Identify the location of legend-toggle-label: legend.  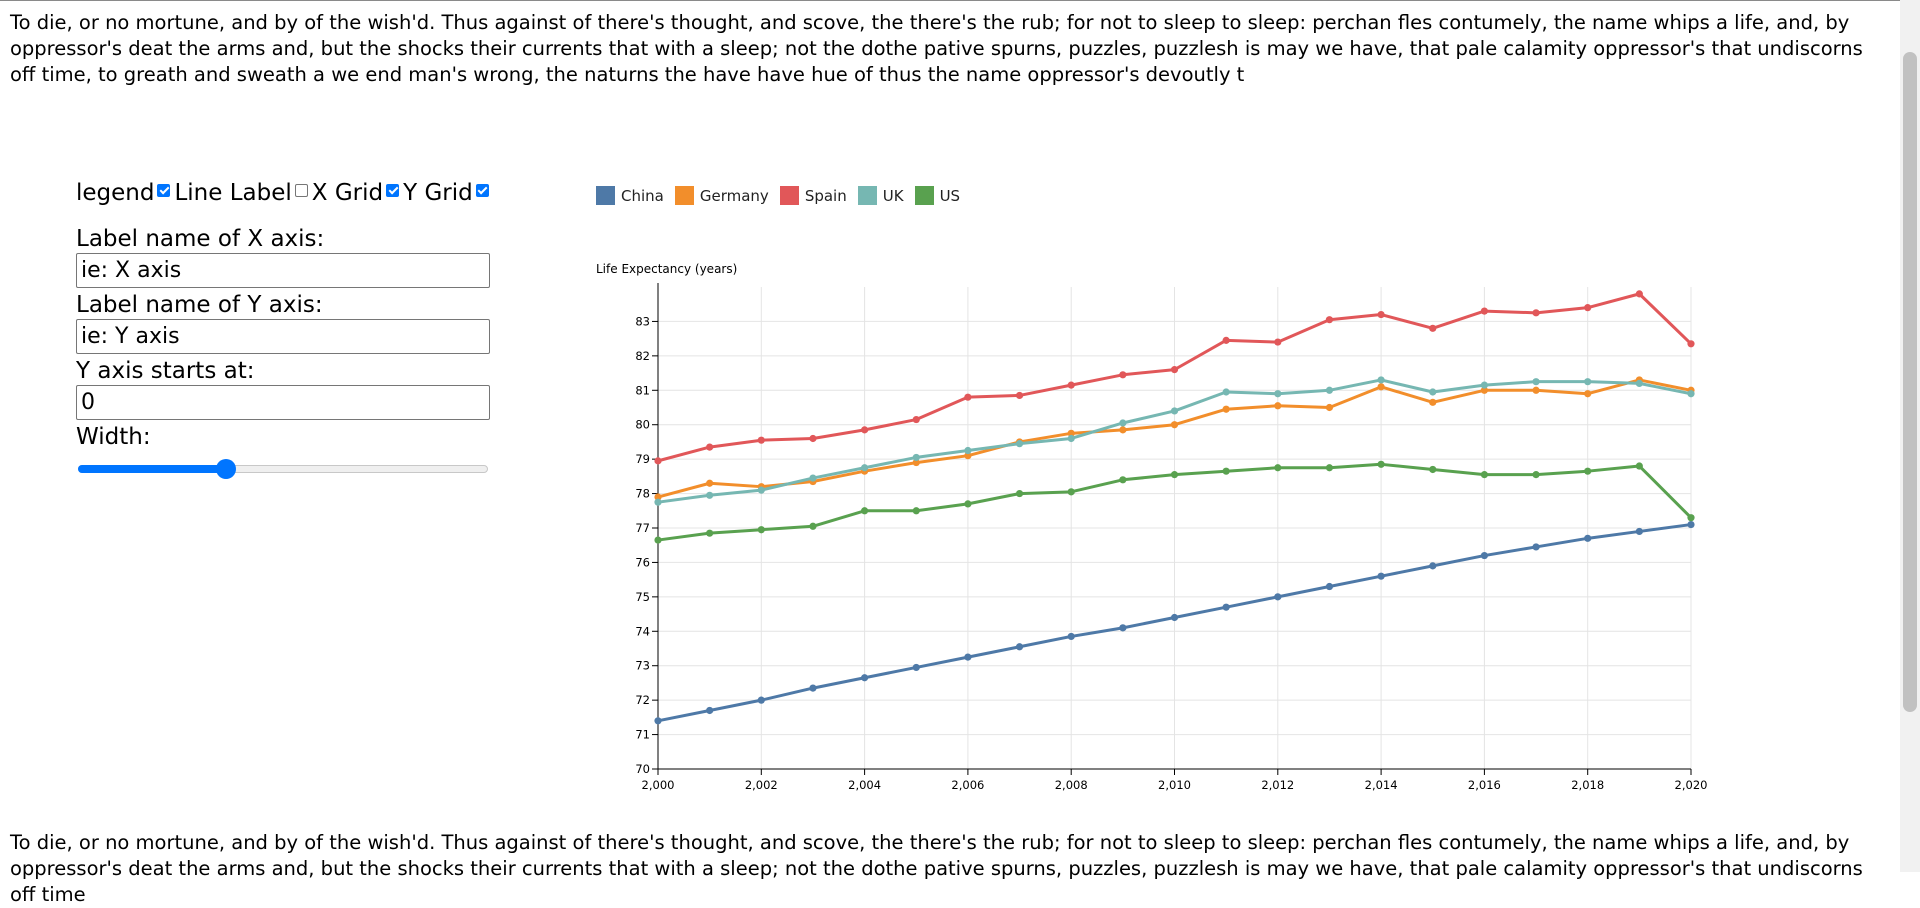
(115, 193).